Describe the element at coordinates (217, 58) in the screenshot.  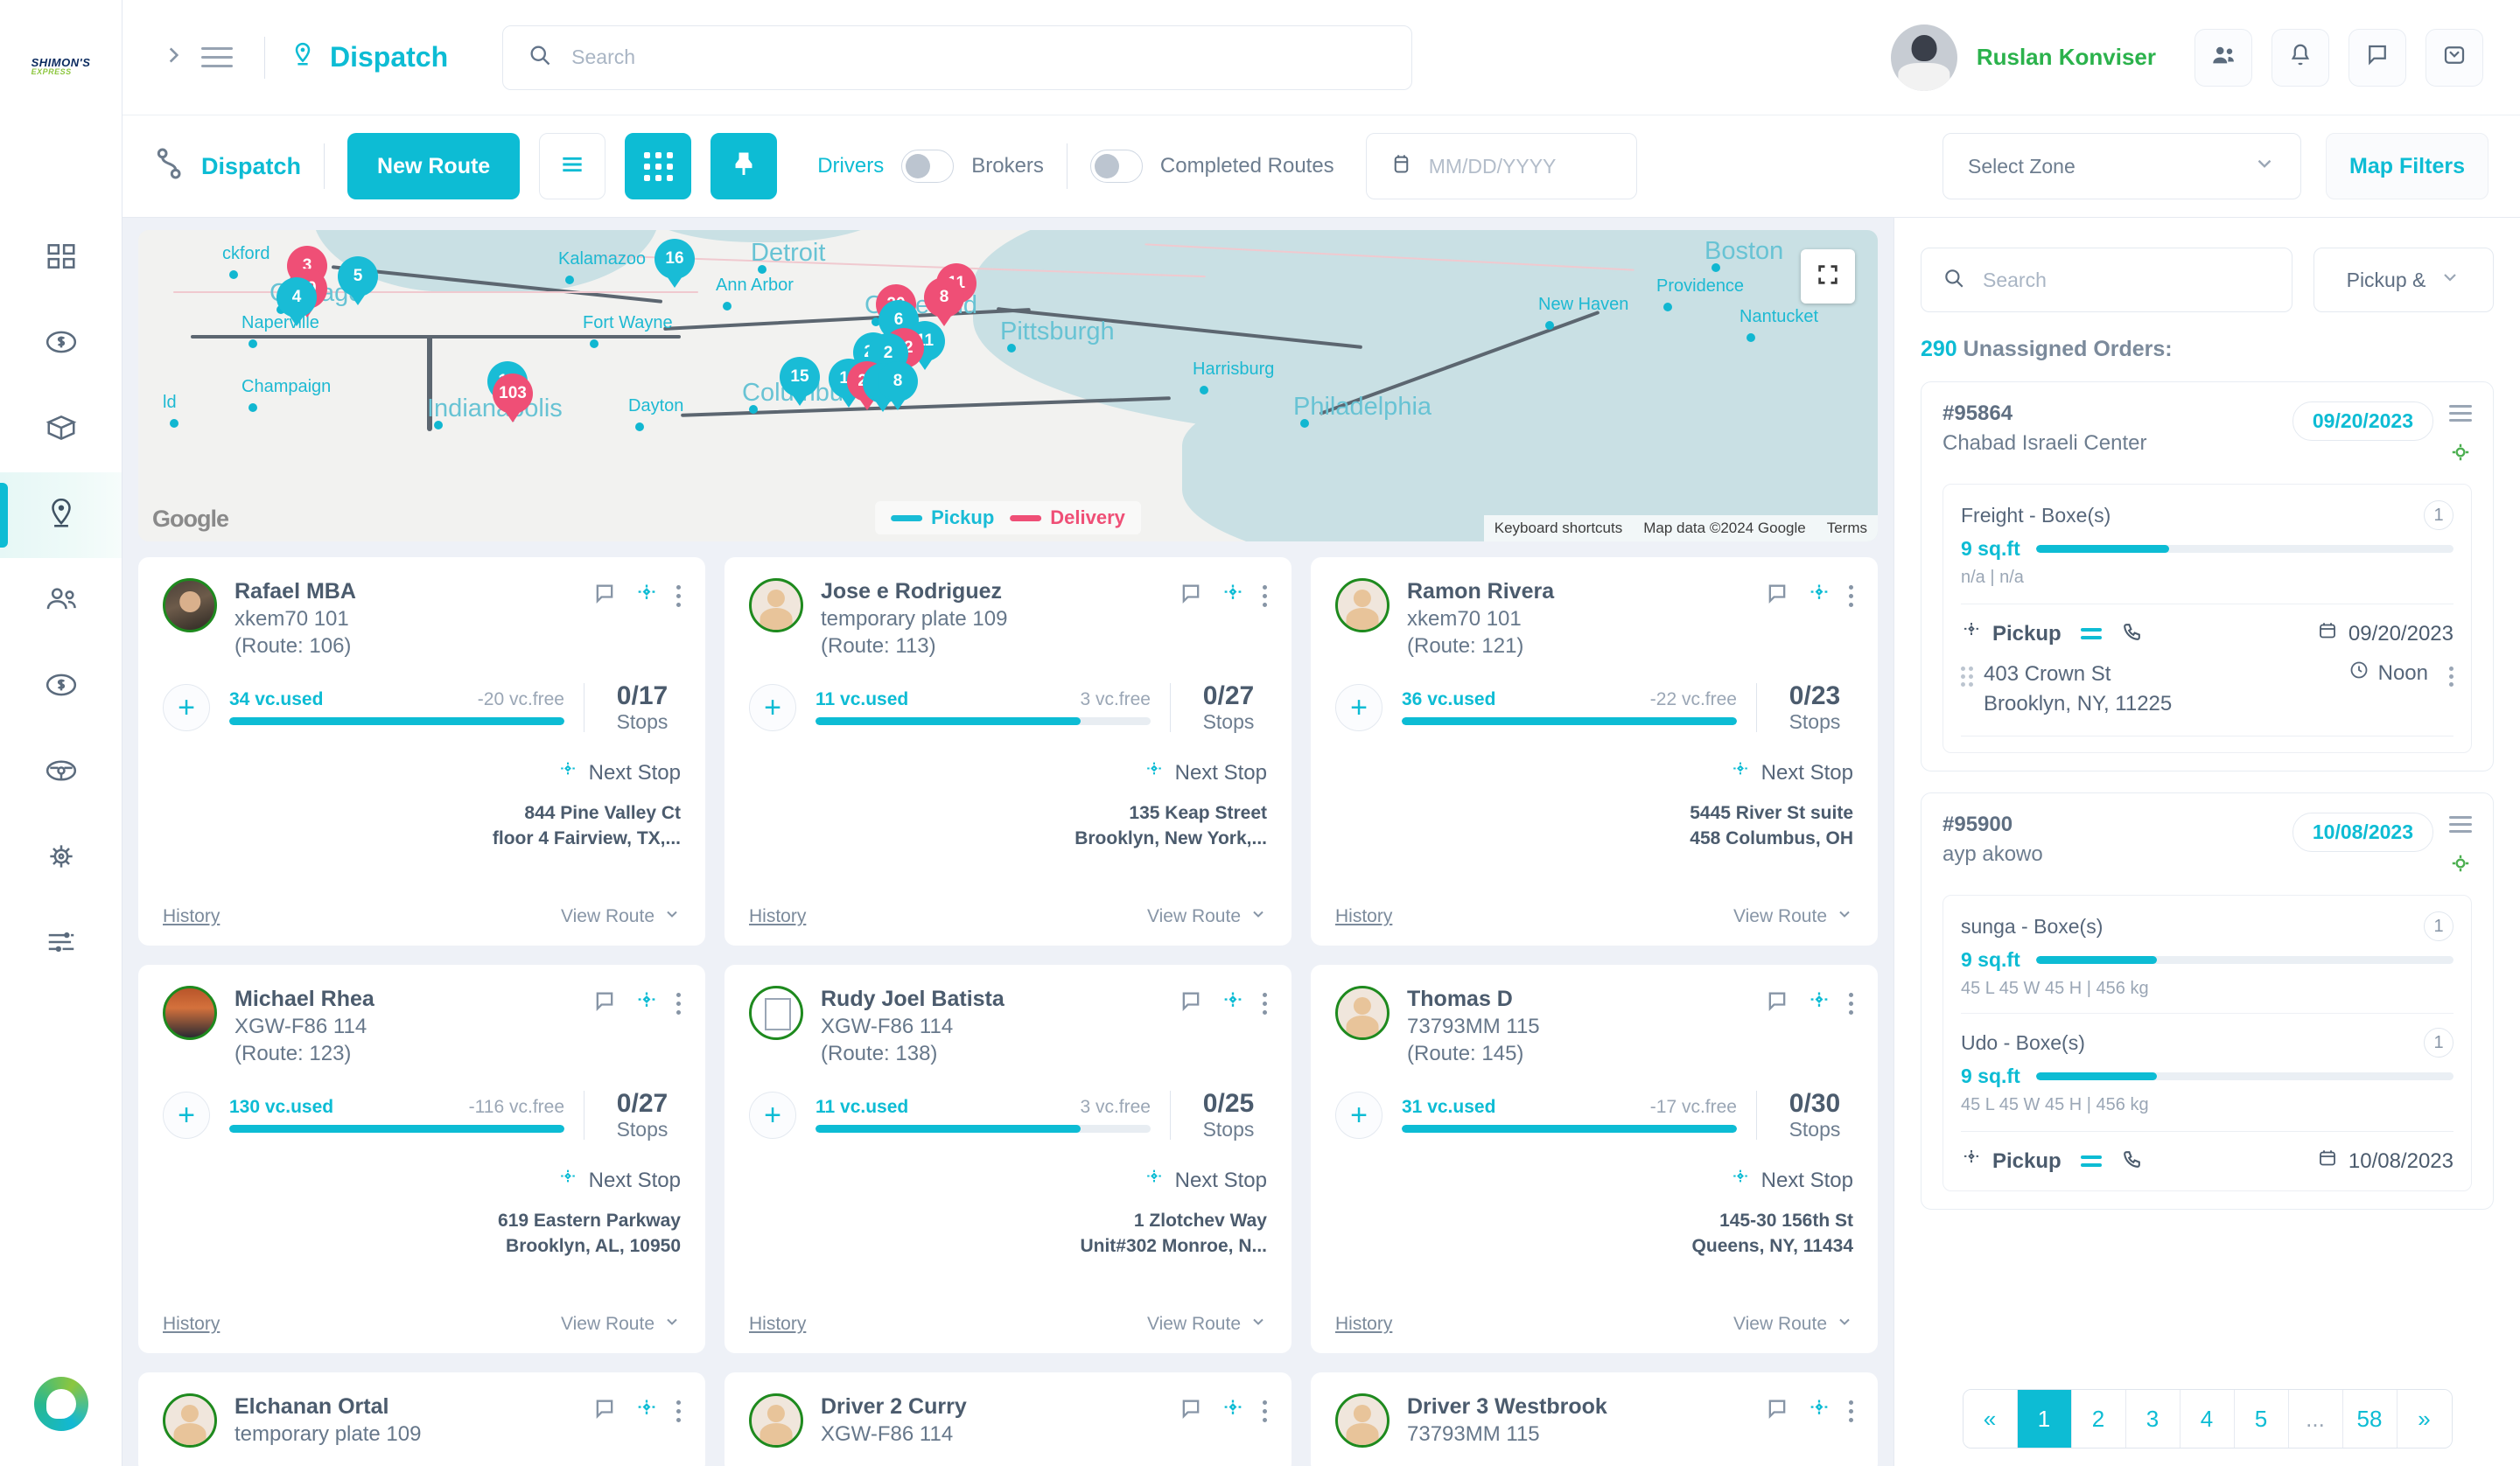
I see `menu-button` at that location.